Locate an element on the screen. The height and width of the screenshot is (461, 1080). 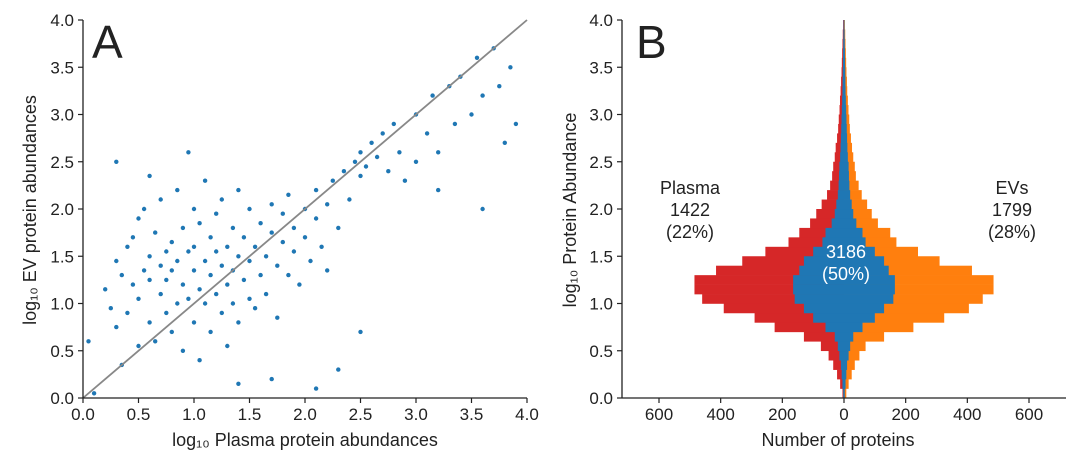
scatter-x-tick-label: 0.5 is located at coordinates (139, 414).